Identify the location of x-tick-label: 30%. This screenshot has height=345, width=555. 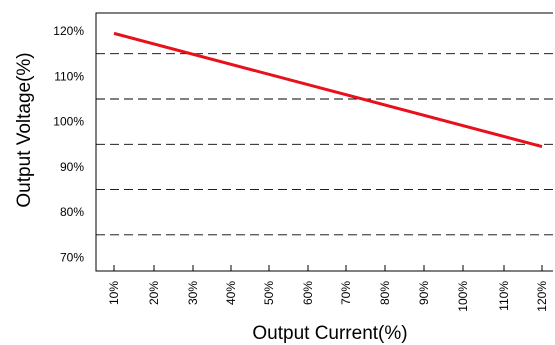
(193, 293).